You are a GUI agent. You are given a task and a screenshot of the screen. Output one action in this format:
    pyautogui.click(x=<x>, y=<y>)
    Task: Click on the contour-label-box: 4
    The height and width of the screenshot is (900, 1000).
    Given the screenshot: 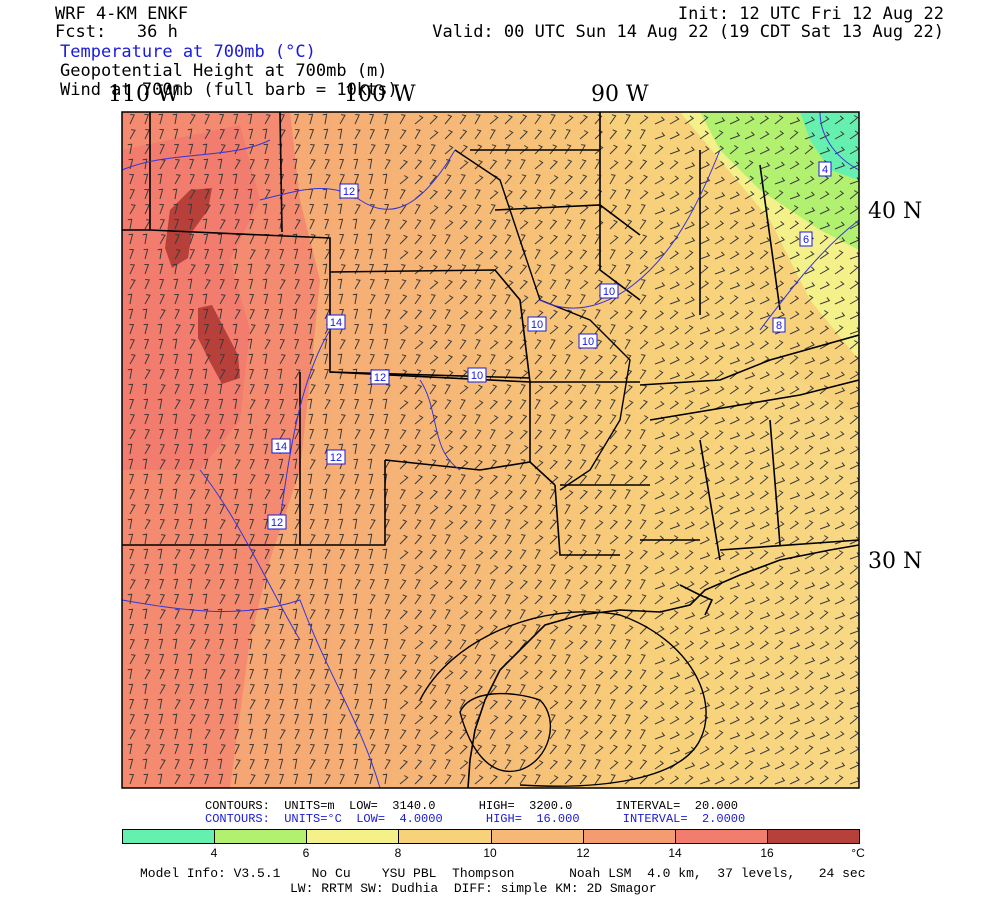 What is the action you would take?
    pyautogui.click(x=825, y=169)
    